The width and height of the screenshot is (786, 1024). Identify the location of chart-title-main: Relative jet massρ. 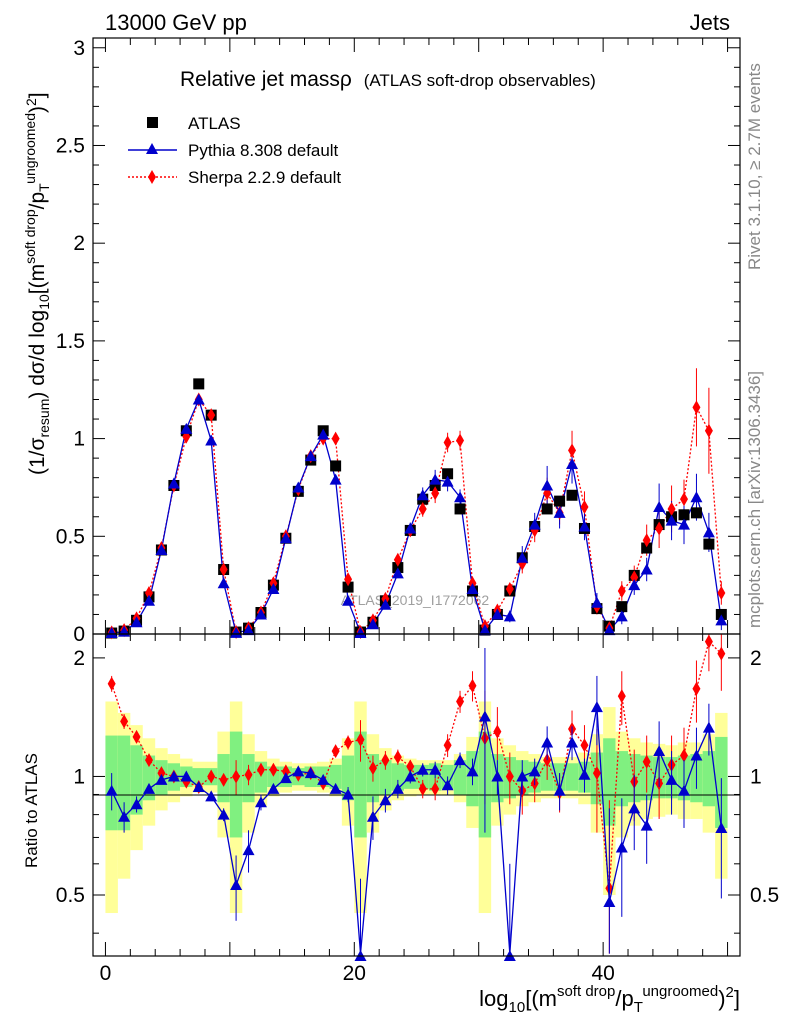
(266, 79).